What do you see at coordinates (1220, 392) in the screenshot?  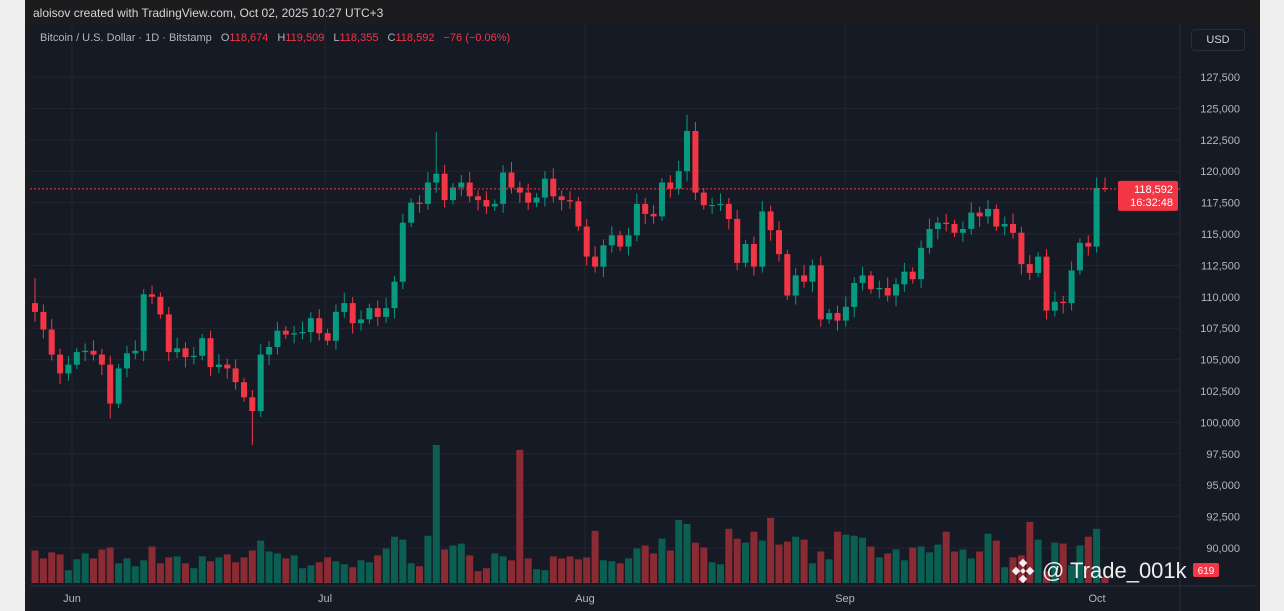 I see `y-tick-label: 102,500` at bounding box center [1220, 392].